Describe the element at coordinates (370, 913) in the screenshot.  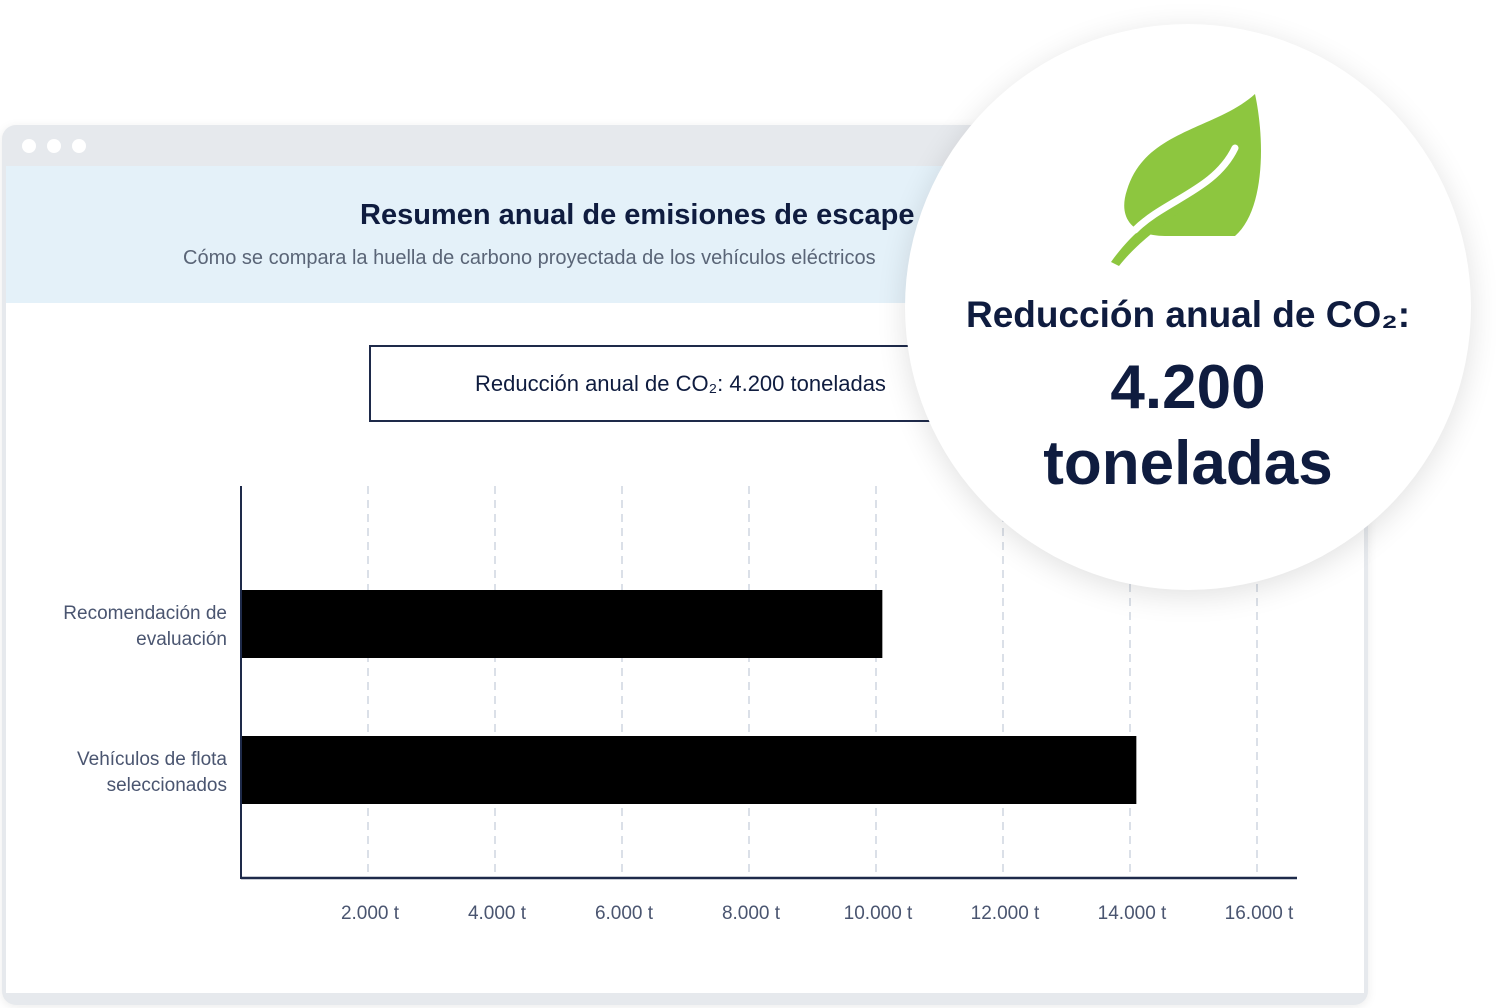
I see `x-tick-label: 2.000 t` at that location.